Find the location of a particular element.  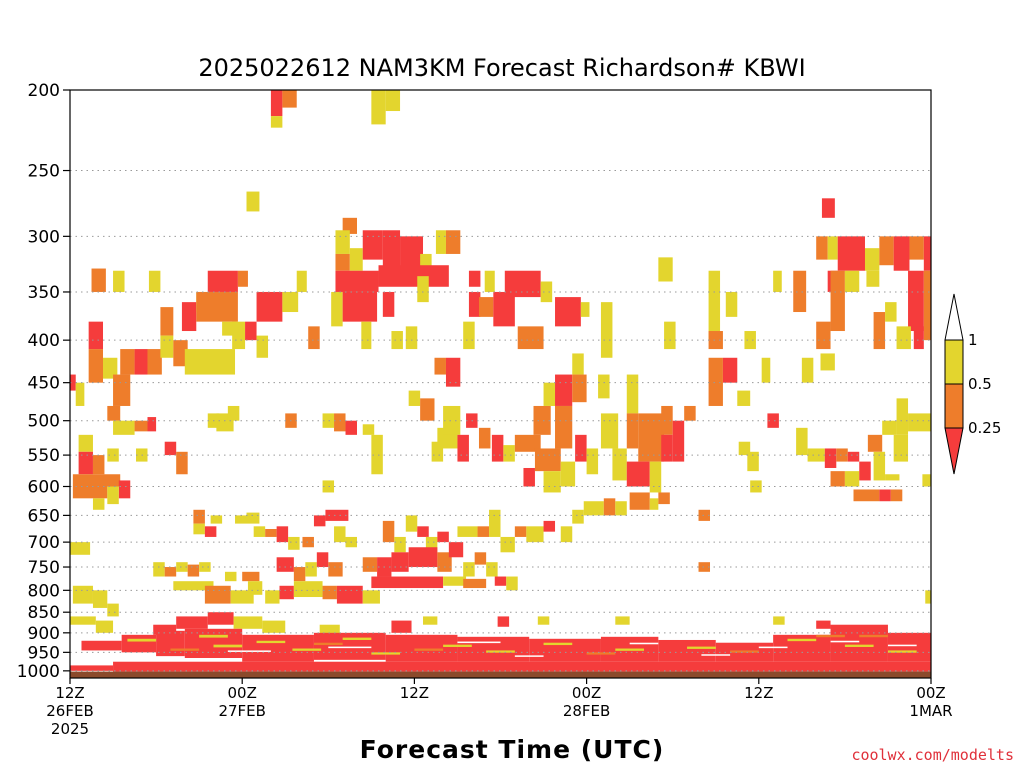

ground-fill is located at coordinates (500, 674).